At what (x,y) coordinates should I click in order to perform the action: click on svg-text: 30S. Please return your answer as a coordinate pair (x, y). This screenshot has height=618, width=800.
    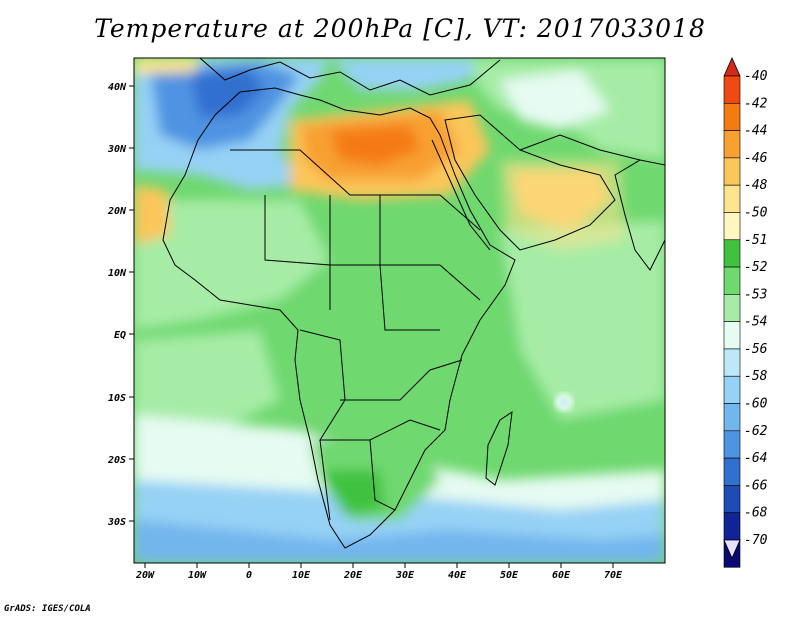
    Looking at the image, I should click on (116, 522).